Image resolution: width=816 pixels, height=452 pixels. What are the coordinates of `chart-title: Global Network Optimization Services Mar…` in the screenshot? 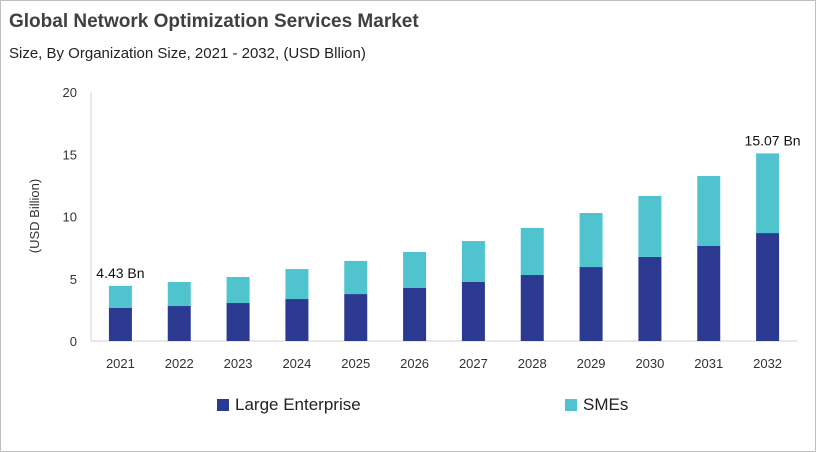 It's located at (214, 21).